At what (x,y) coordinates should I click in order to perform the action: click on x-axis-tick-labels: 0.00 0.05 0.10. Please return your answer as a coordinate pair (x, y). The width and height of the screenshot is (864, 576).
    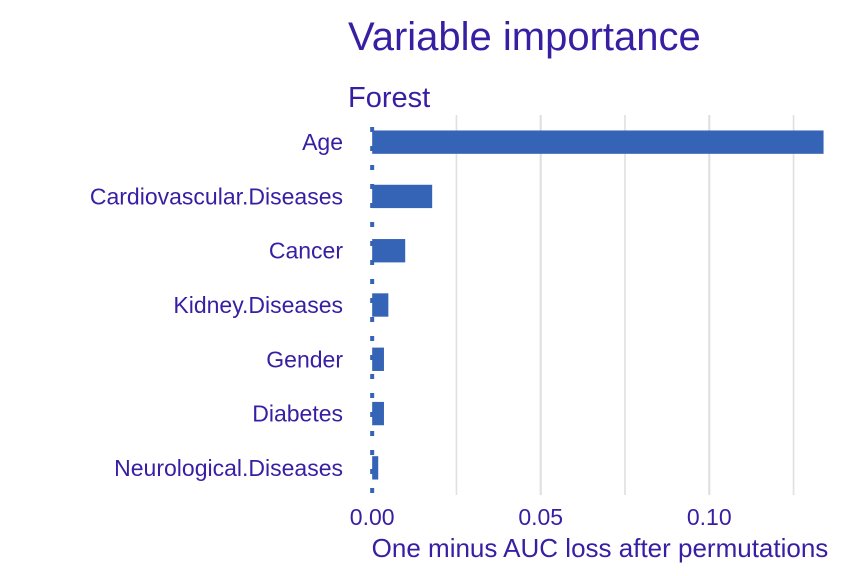
    Looking at the image, I should click on (541, 517).